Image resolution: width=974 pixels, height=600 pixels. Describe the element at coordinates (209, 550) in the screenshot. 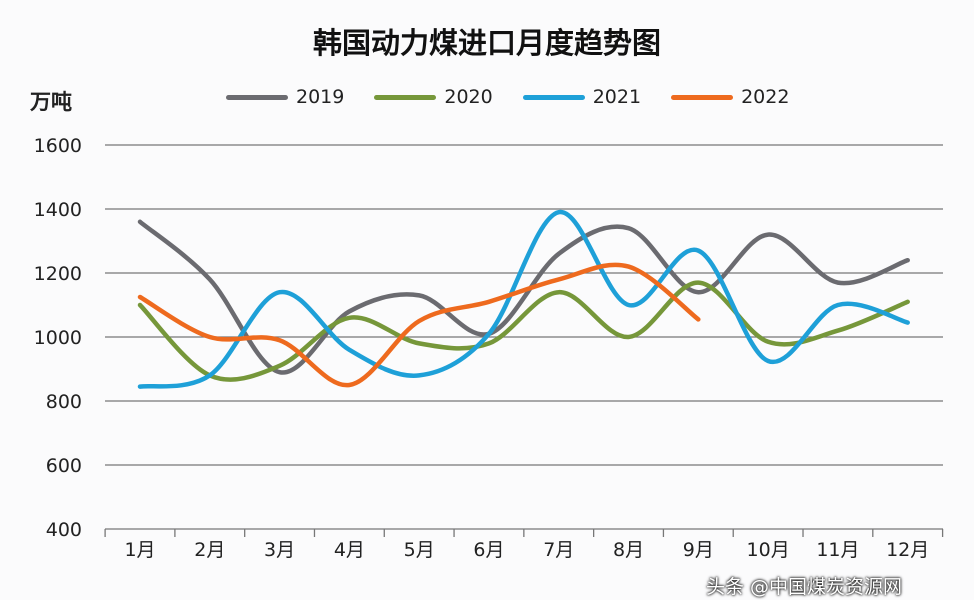

I see `x-tick-label: 2月` at that location.